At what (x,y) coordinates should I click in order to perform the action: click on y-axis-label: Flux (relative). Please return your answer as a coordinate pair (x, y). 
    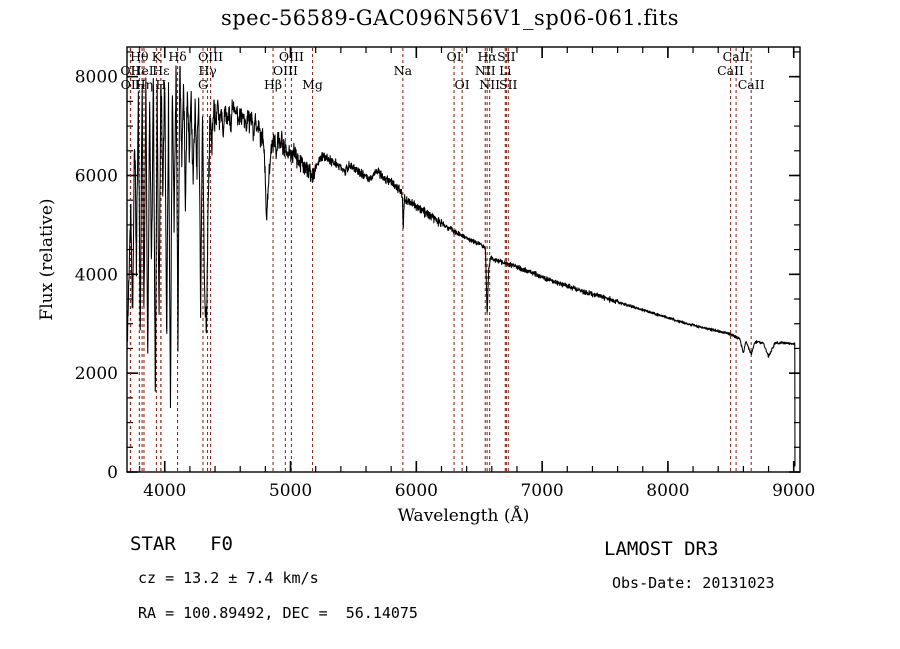
    Looking at the image, I should click on (47, 259).